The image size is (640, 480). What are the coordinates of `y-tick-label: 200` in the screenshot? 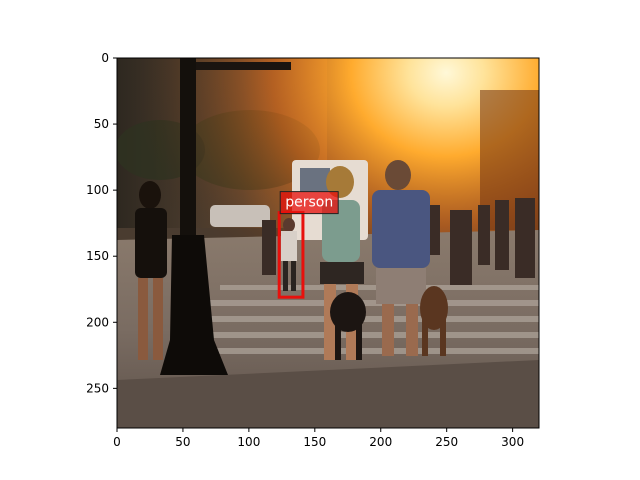 It's located at (97, 322).